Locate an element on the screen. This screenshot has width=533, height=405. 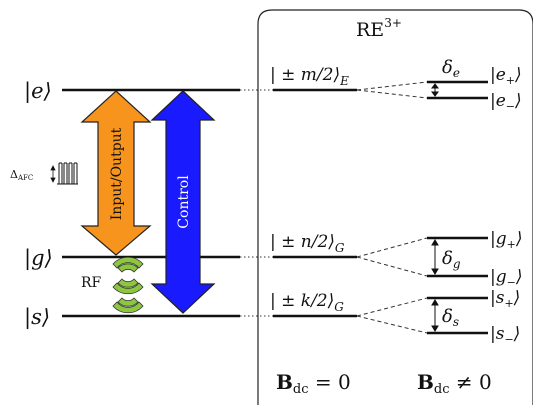
input-output-arrow is located at coordinates (116, 173).